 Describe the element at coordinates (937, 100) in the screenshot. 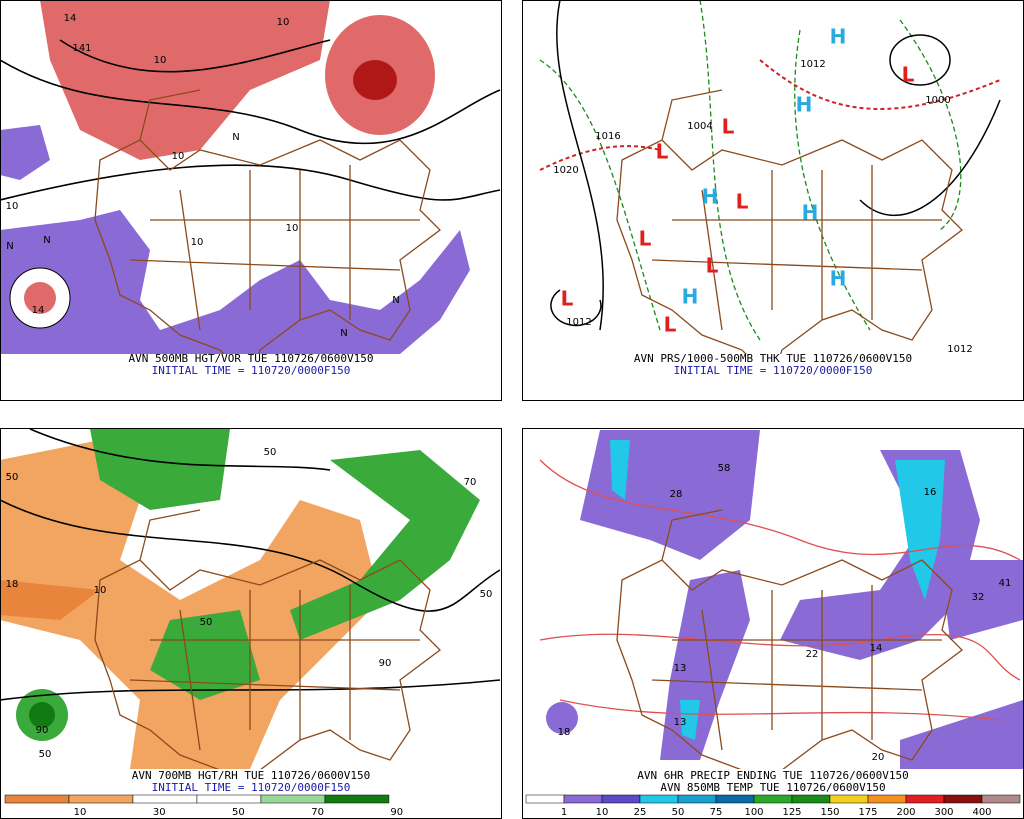

I see `contour-label: 1000` at that location.